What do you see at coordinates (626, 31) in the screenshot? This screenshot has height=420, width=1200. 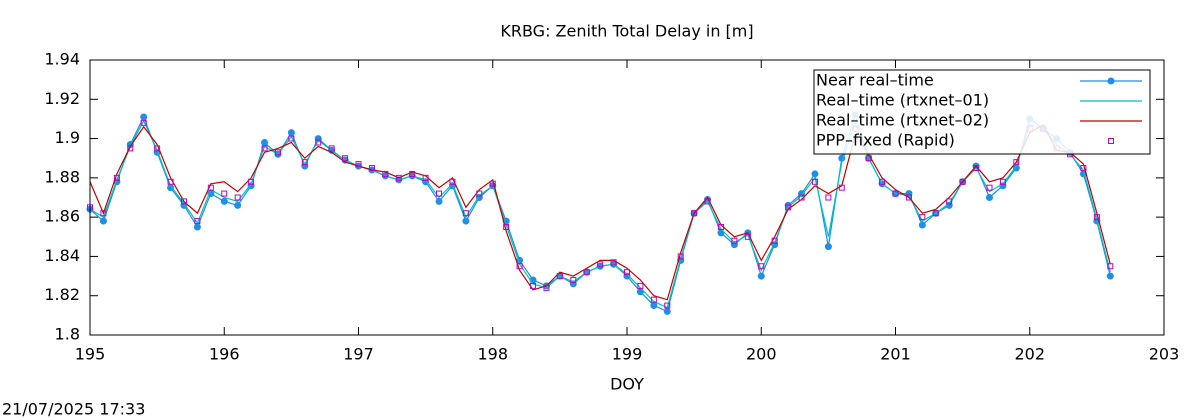 I see `chart-title: KRBG: Zenith Total Delay in [m]` at bounding box center [626, 31].